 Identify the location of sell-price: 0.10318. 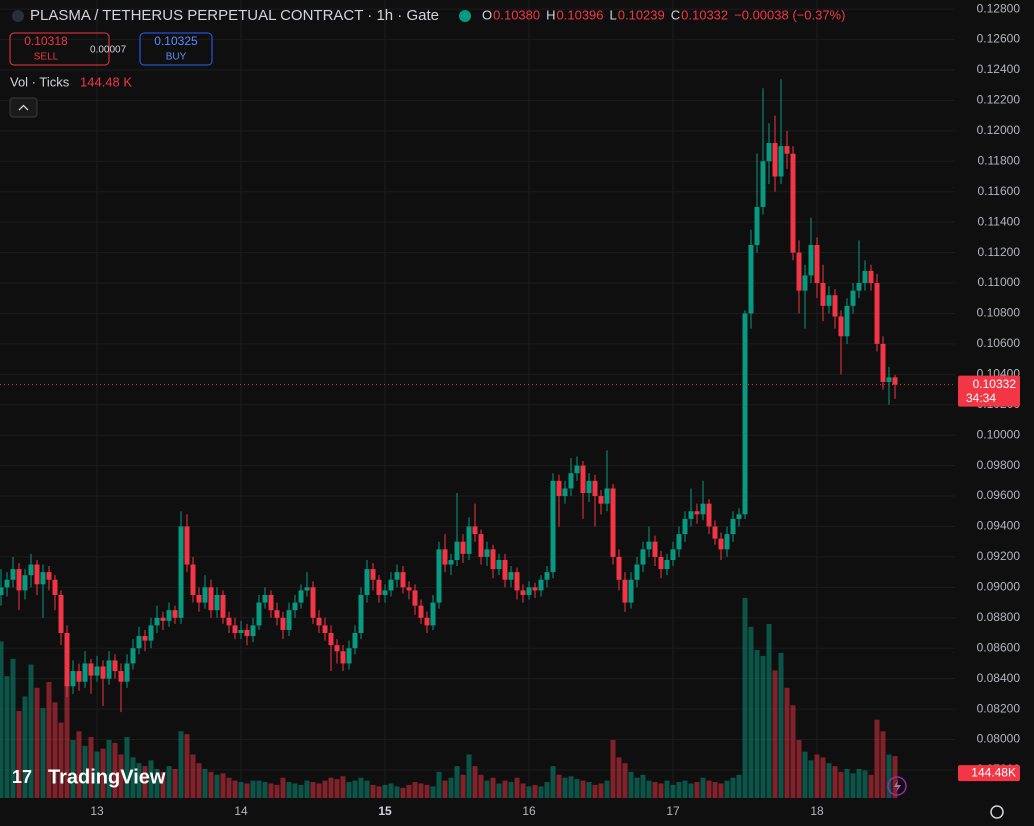
(46, 41).